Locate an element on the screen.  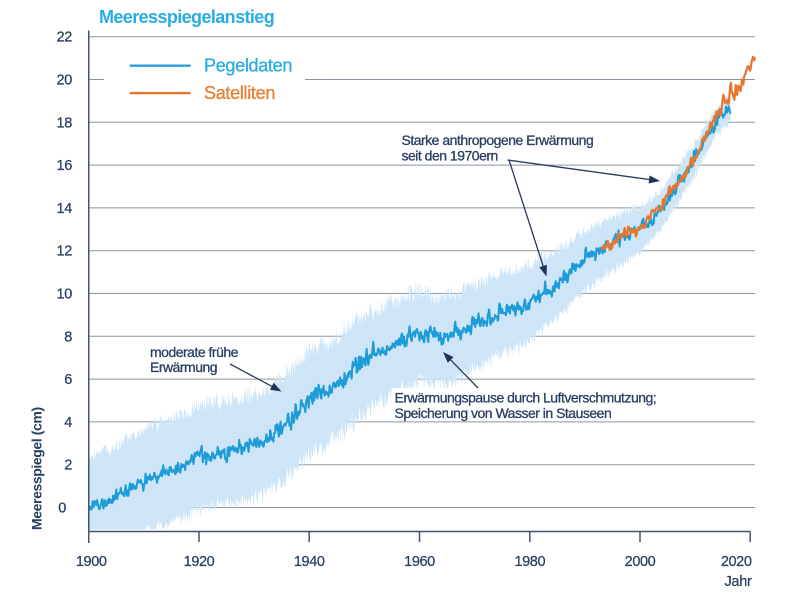
svg-text: Meeresspiegel (cm) is located at coordinates (37, 468).